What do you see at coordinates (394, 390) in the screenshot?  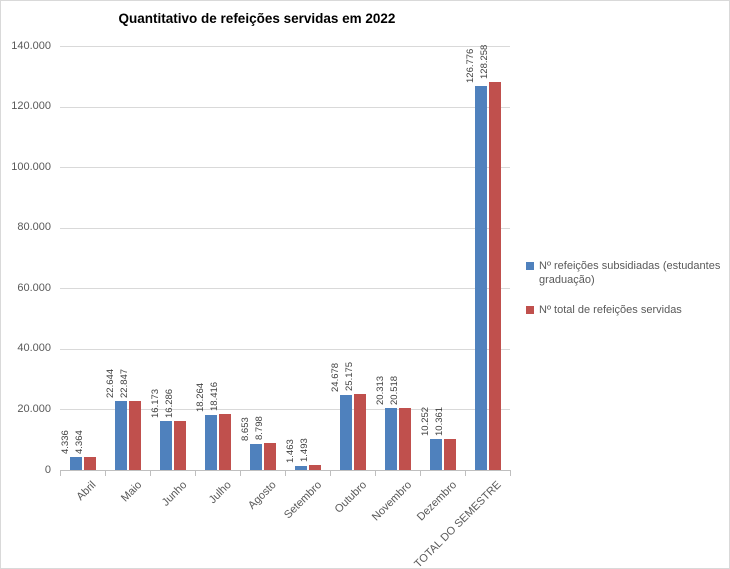 I see `bar-value-label: 20.518` at bounding box center [394, 390].